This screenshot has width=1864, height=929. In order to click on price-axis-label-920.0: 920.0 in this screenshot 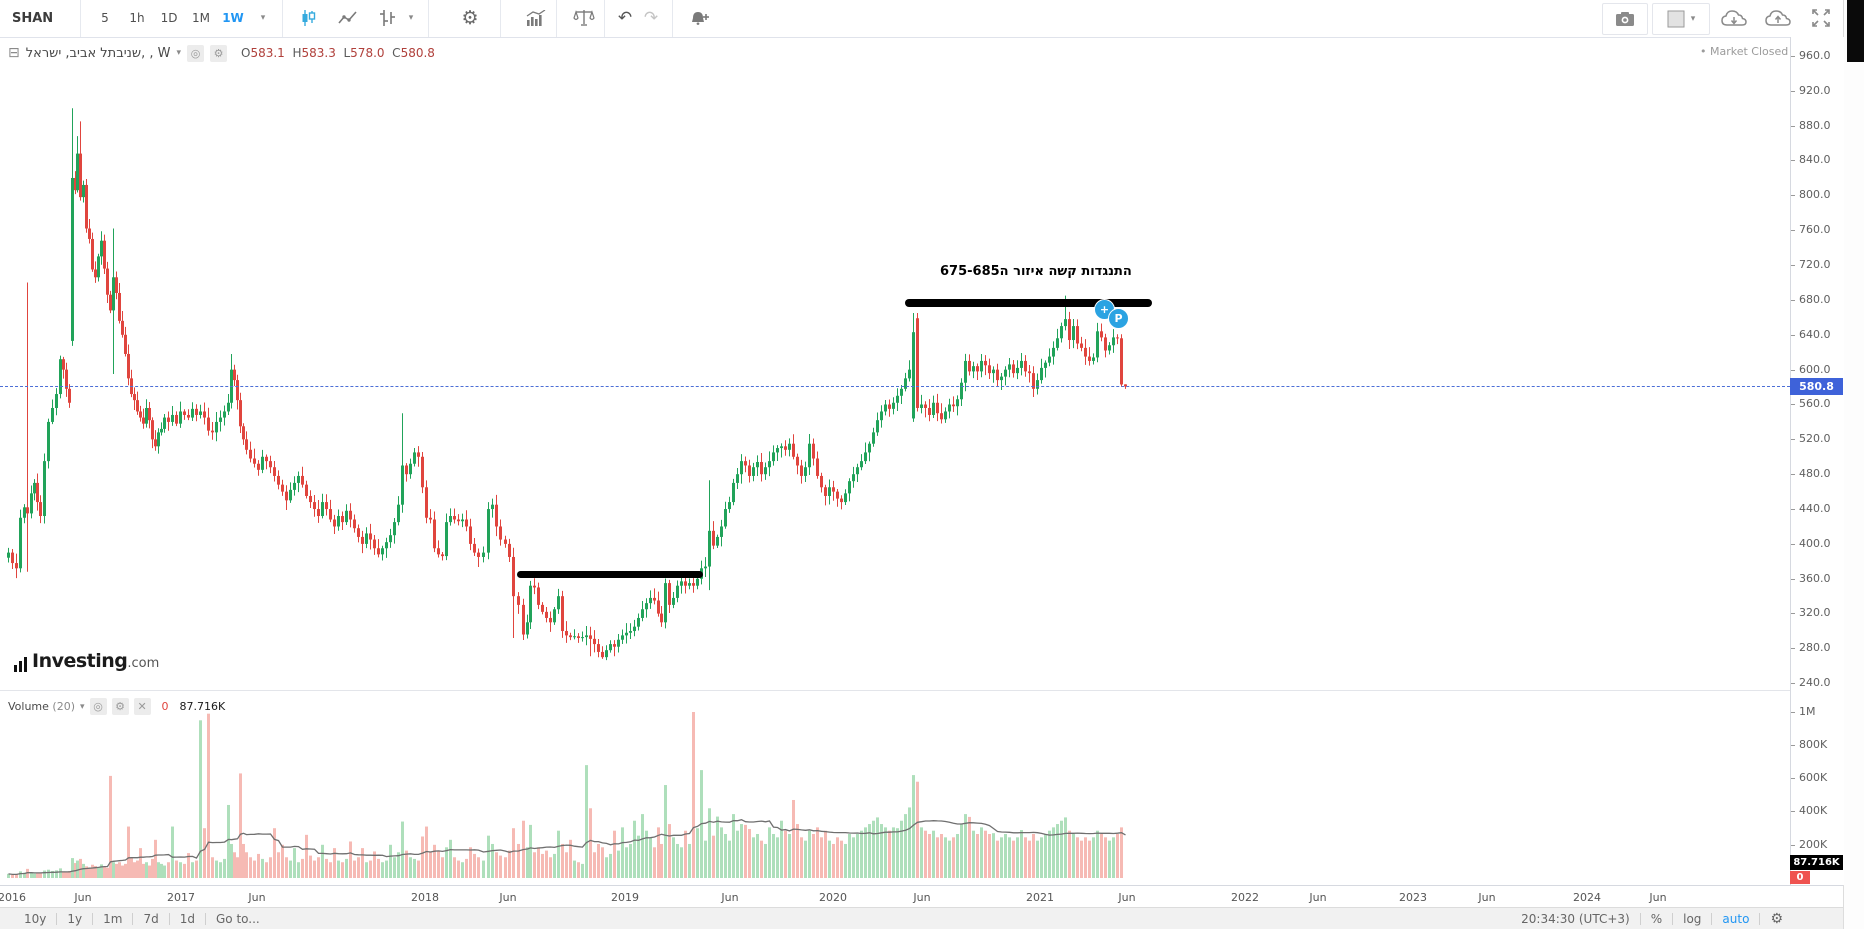, I will do `click(1815, 90)`.